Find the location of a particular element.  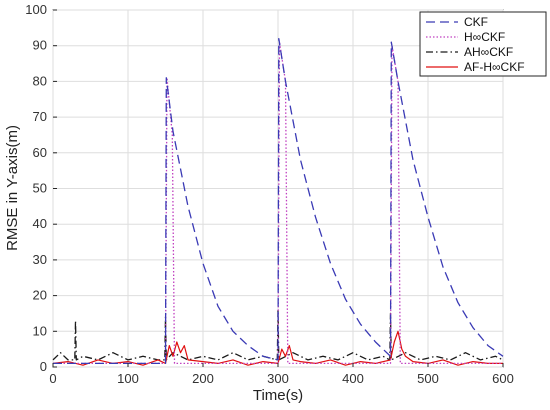

legend-box is located at coordinates (483, 44).